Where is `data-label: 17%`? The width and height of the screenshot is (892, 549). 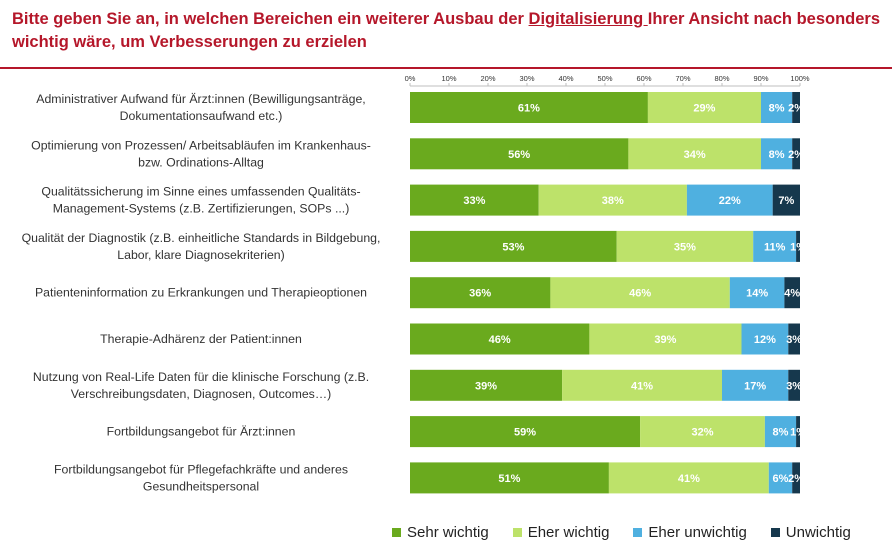
data-label: 17% is located at coordinates (755, 386).